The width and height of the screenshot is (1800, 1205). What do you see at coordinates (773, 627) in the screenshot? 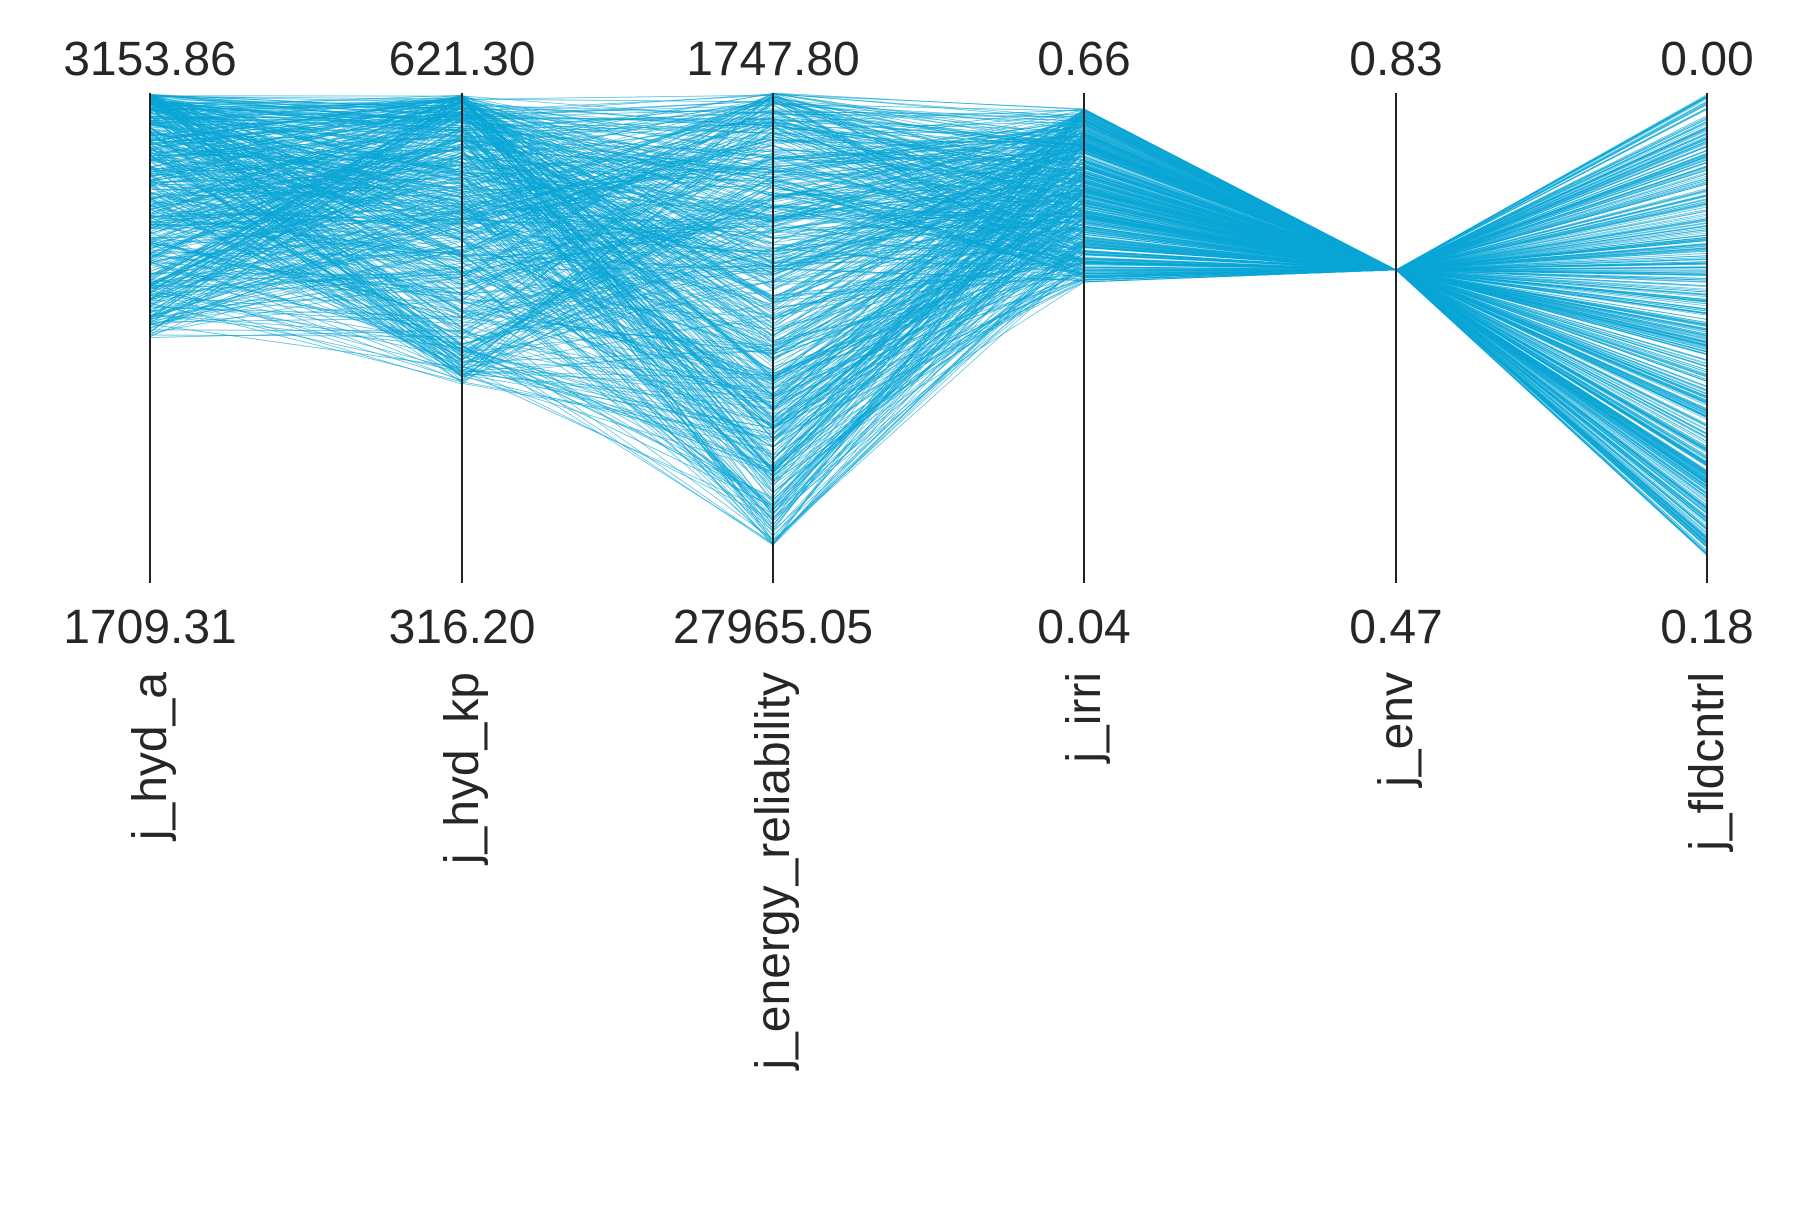
I see `axis-bottom-label: 27965.05` at bounding box center [773, 627].